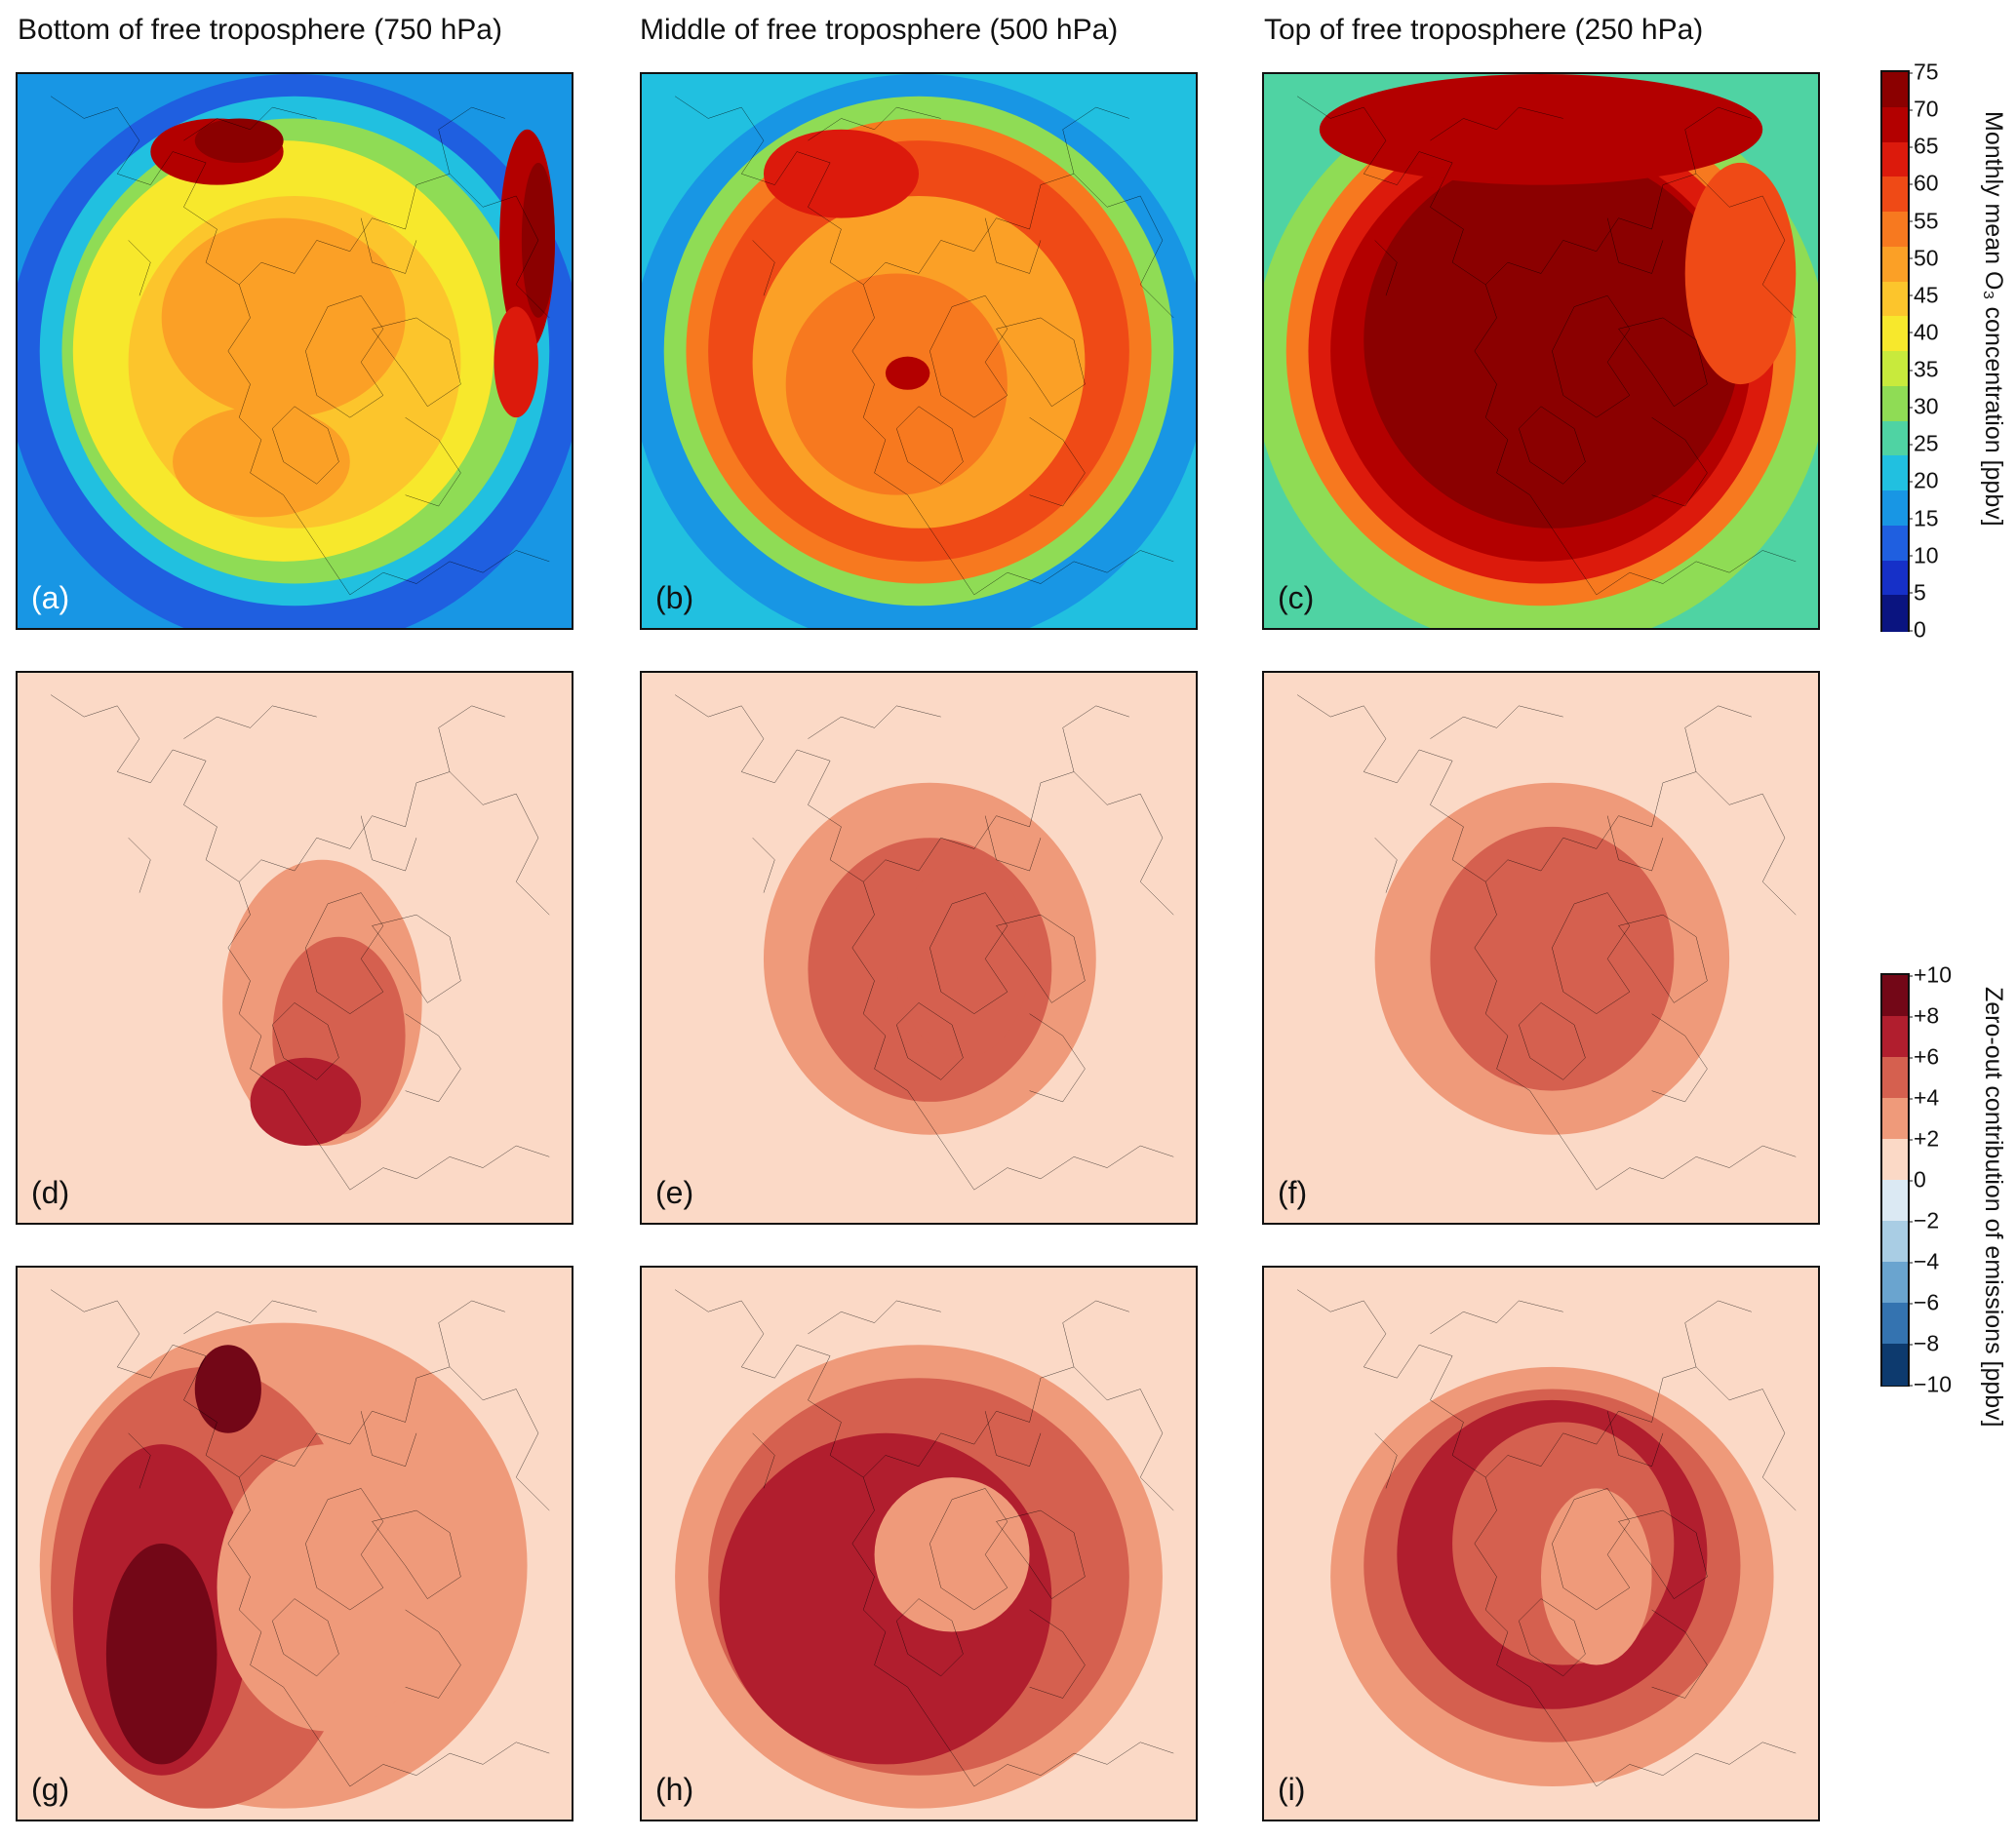 This screenshot has width=2016, height=1840. What do you see at coordinates (1923, 1015) in the screenshot?
I see `colorbar-tick-label: +8` at bounding box center [1923, 1015].